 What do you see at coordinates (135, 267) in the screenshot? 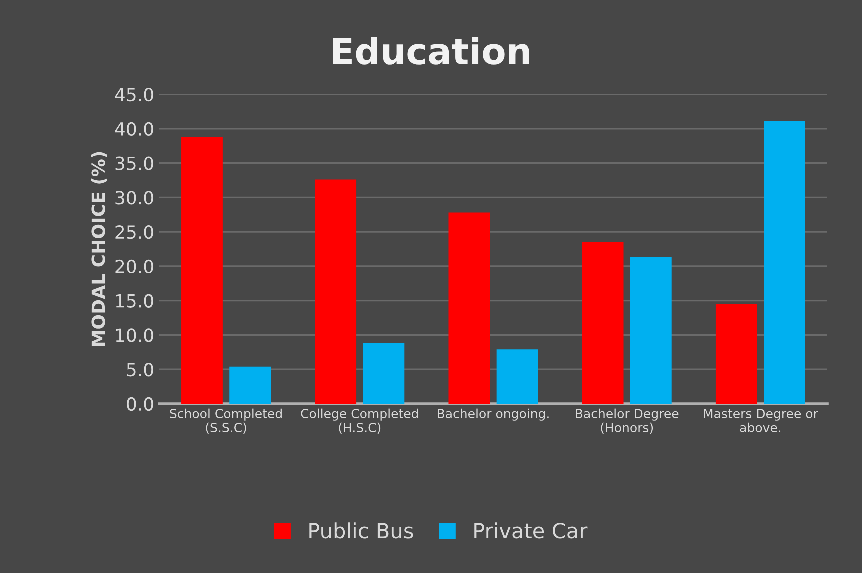
I see `y-tick-label: 20.0` at bounding box center [135, 267].